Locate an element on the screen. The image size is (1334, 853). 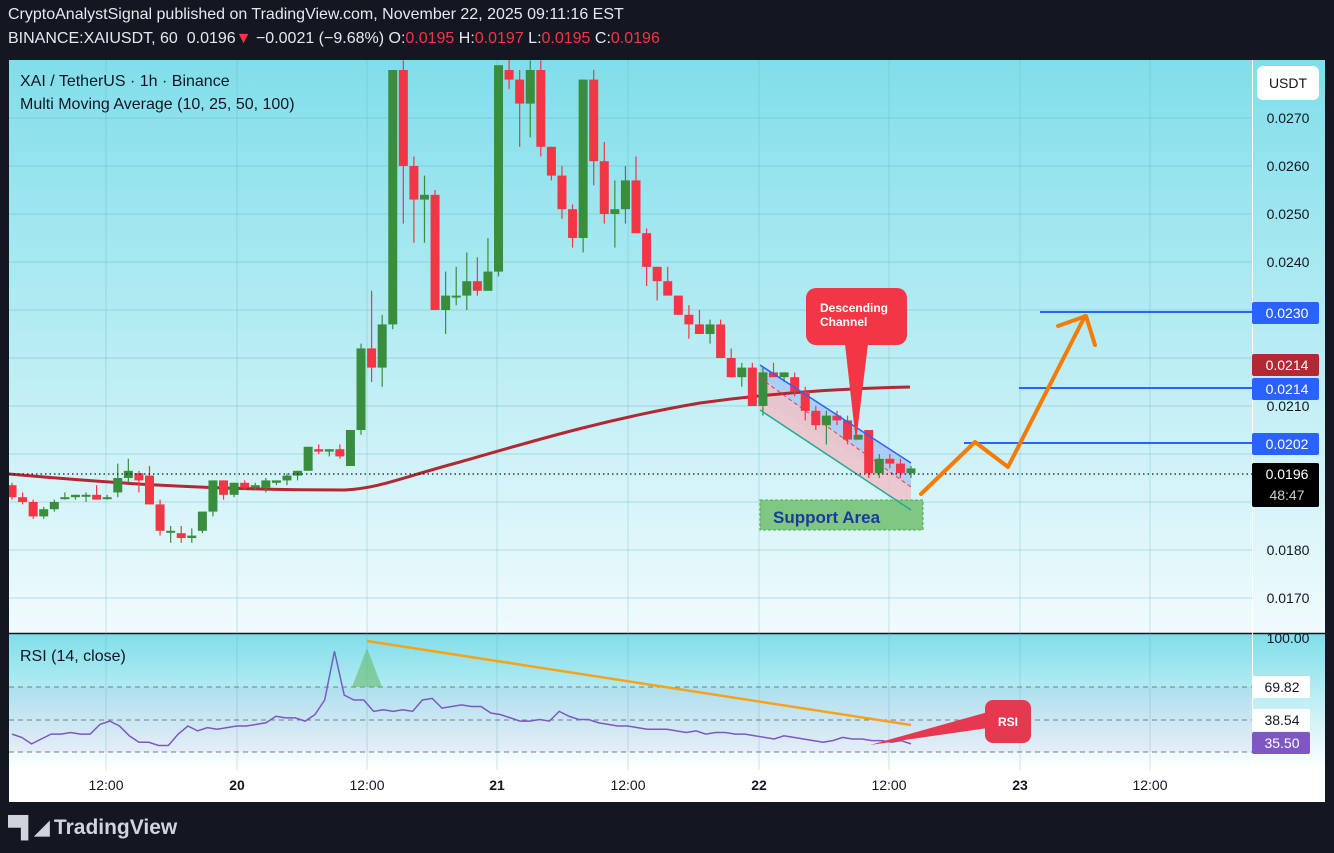
channel-bottom-line is located at coordinates (835, 460).